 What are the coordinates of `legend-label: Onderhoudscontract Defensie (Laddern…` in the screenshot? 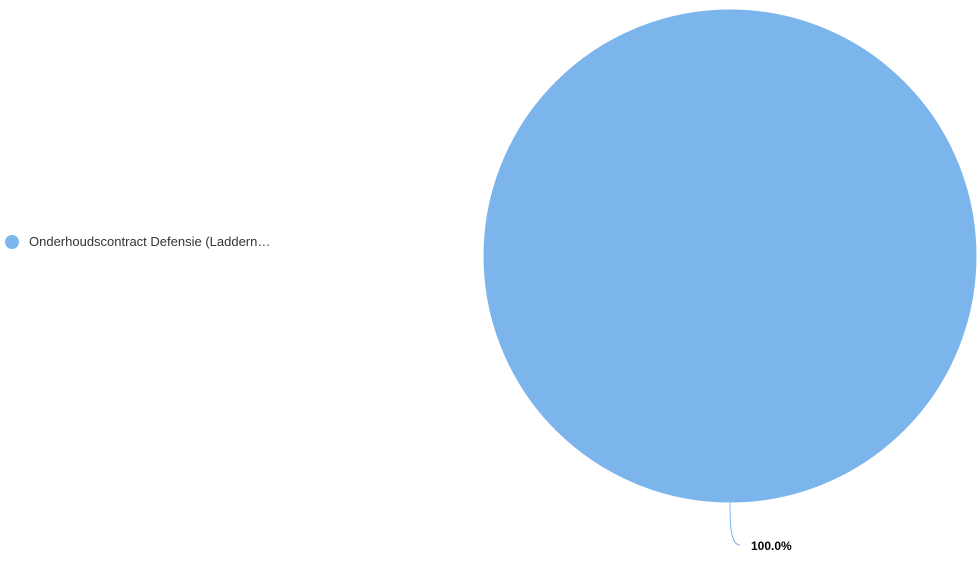 It's located at (150, 241).